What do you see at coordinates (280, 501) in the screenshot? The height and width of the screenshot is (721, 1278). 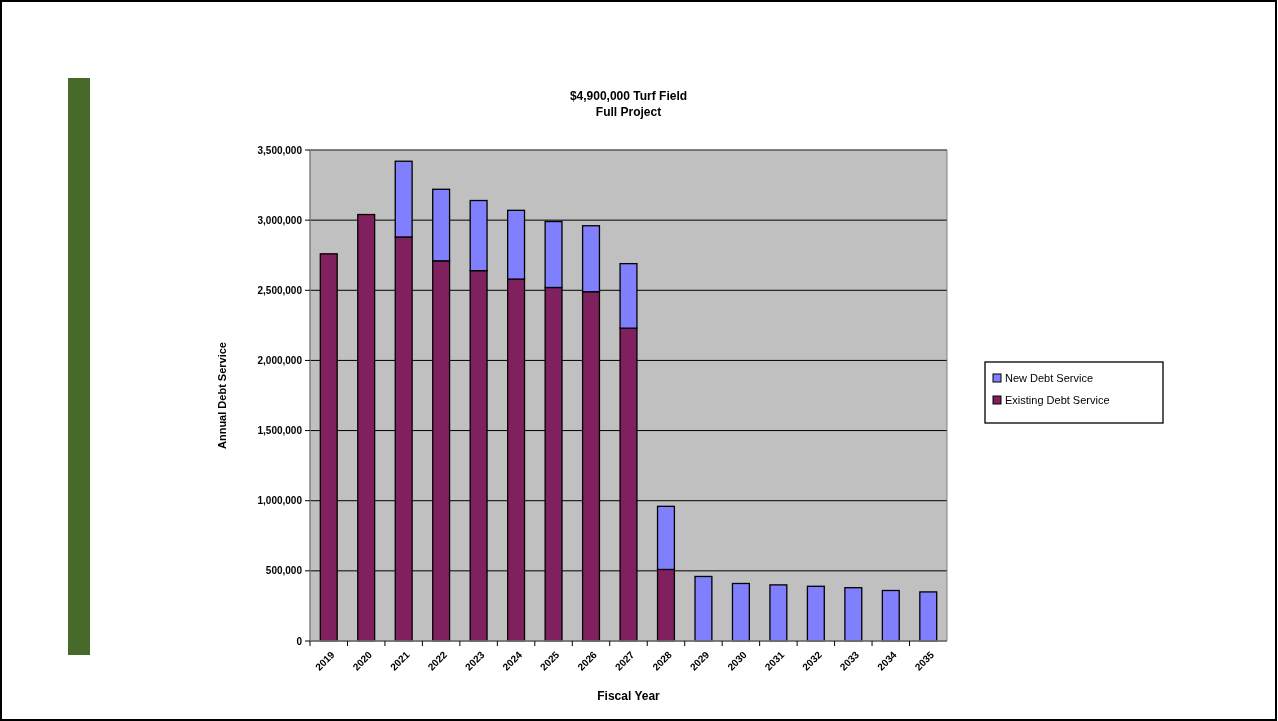 I see `y-tick-label: 1,000,000` at bounding box center [280, 501].